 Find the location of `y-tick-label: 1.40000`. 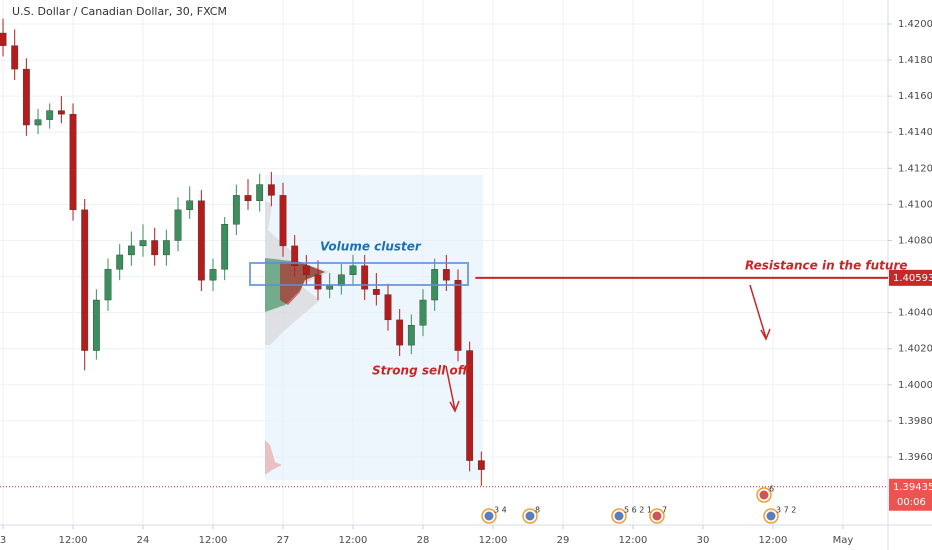

y-tick-label: 1.40000 is located at coordinates (915, 385).